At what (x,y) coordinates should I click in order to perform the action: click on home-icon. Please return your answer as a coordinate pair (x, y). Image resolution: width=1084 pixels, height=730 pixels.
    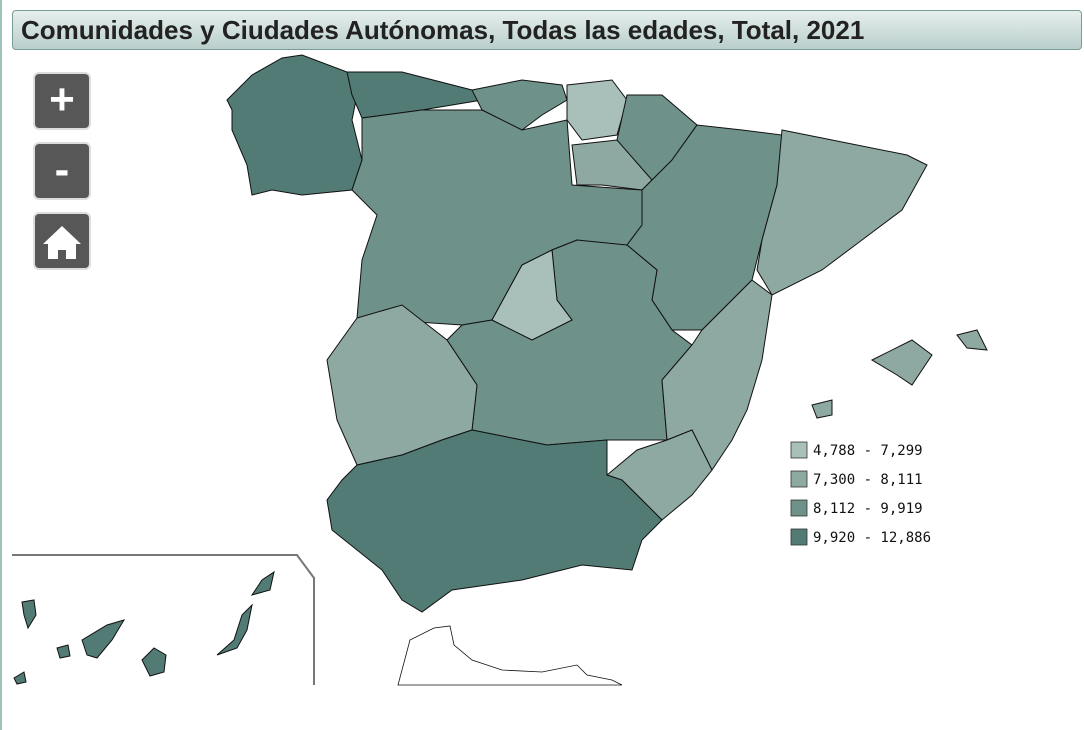
    Looking at the image, I should click on (62, 242).